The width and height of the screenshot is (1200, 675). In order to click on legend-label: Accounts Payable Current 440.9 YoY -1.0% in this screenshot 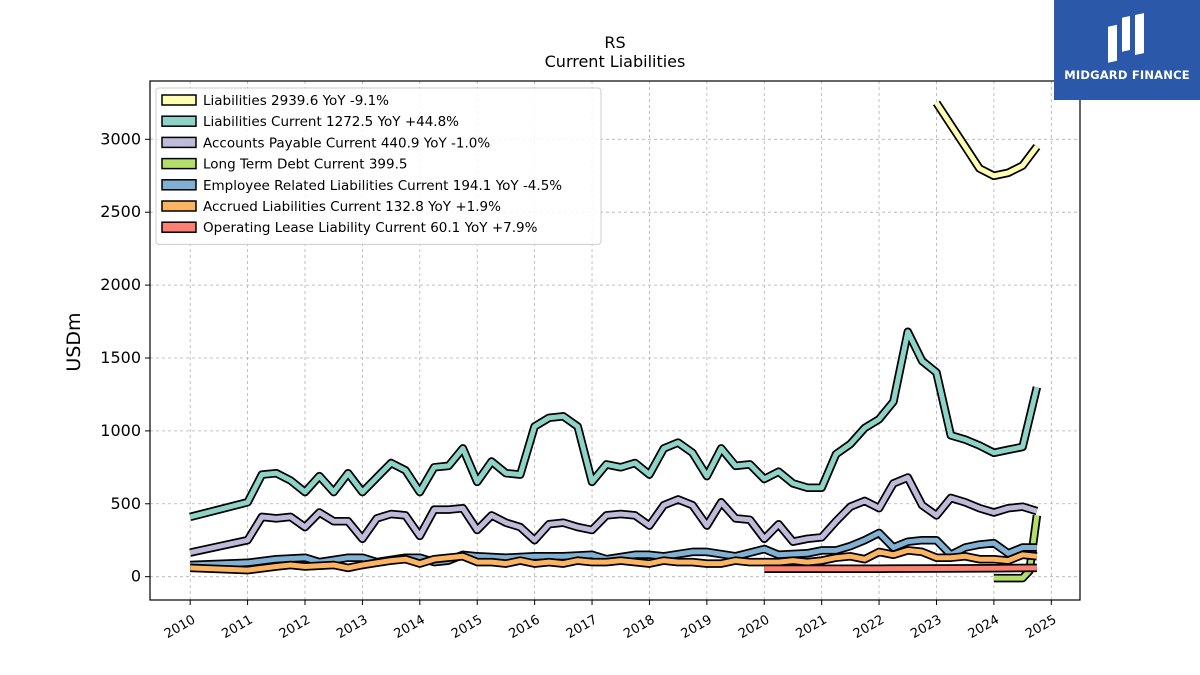, I will do `click(346, 143)`.